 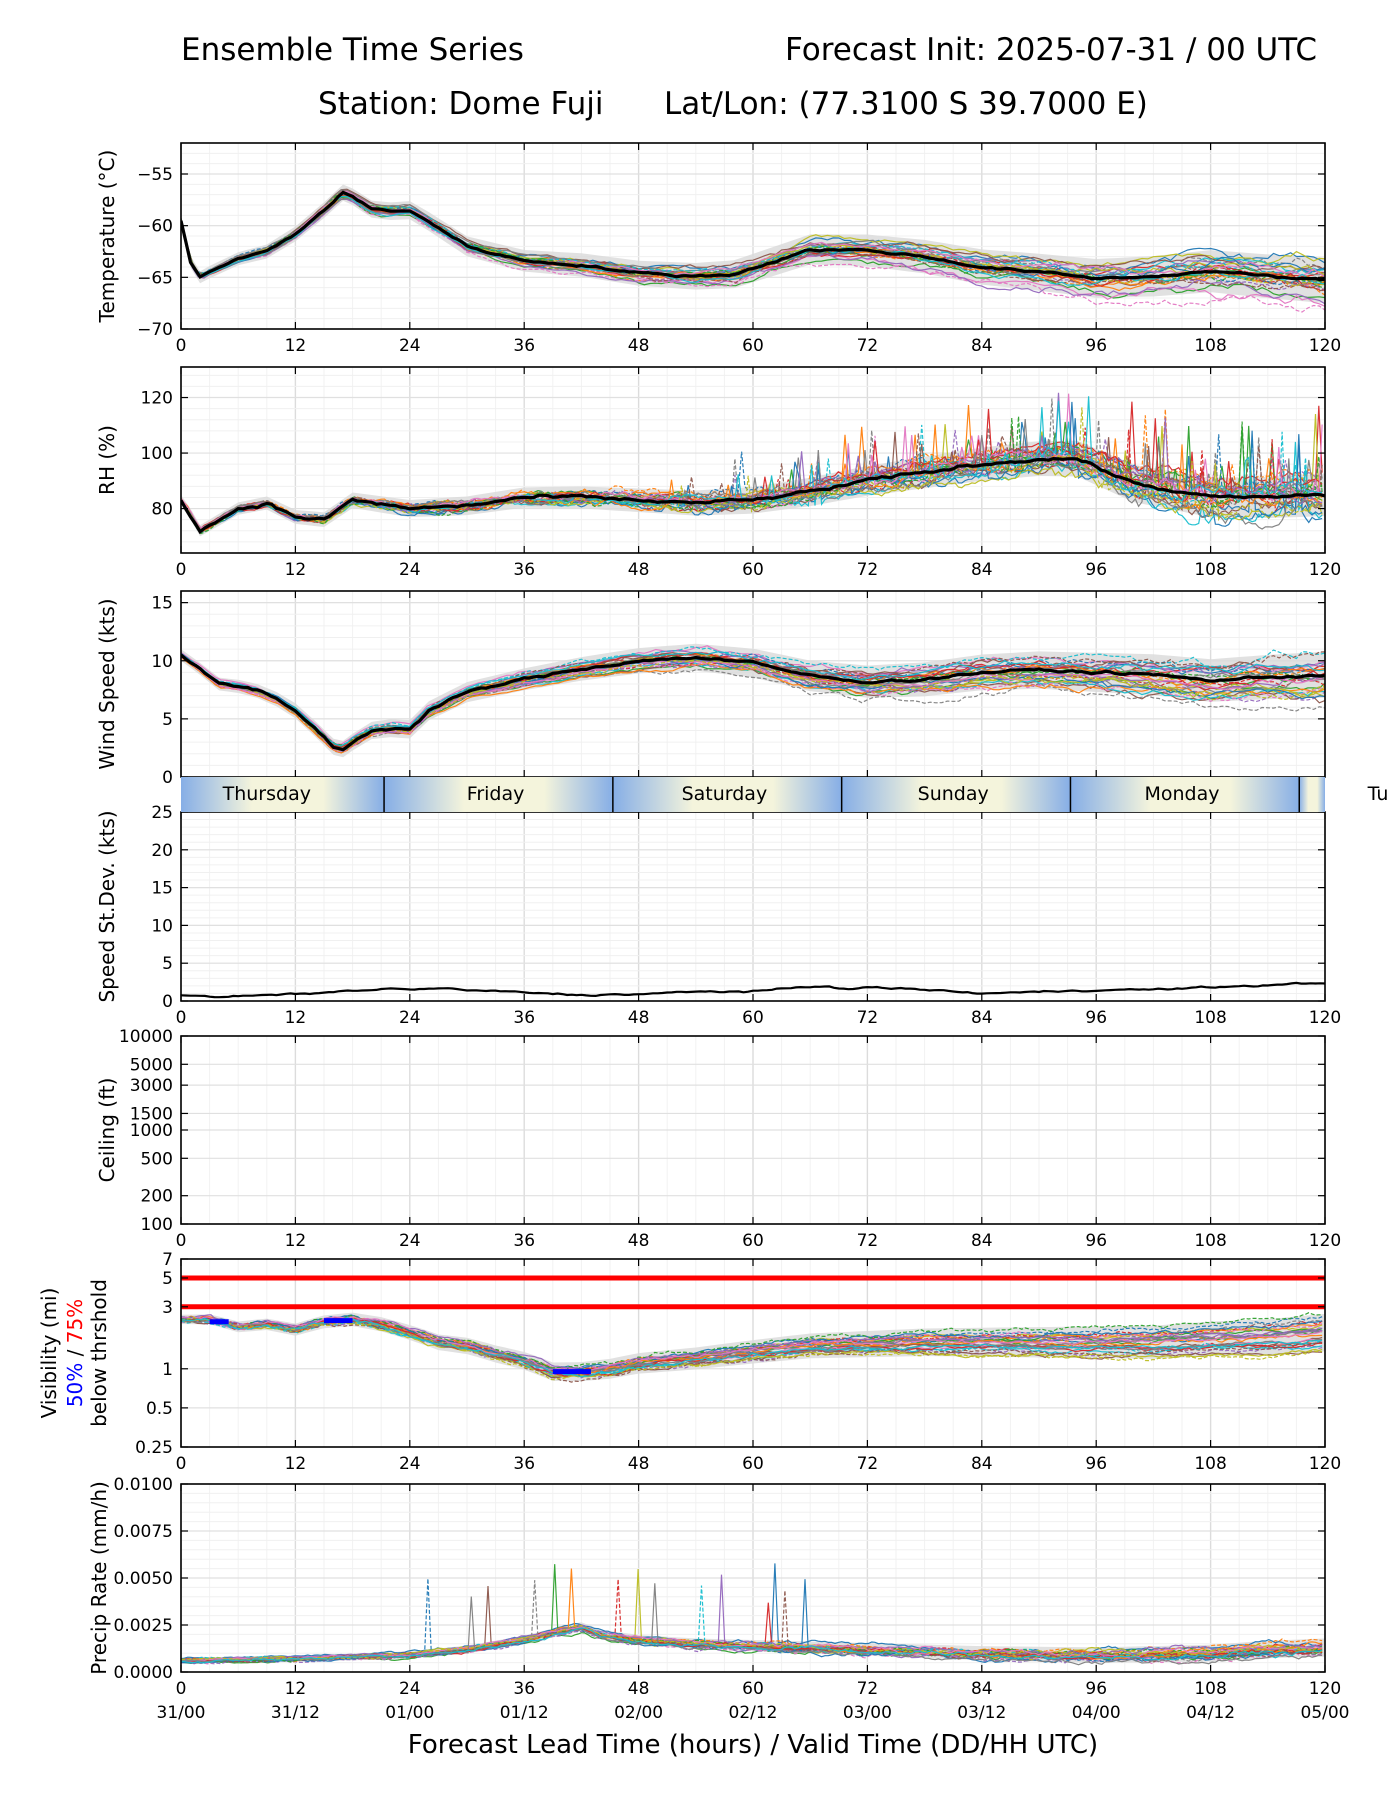 I want to click on valid-time-label: 04/12, so click(x=1210, y=1713).